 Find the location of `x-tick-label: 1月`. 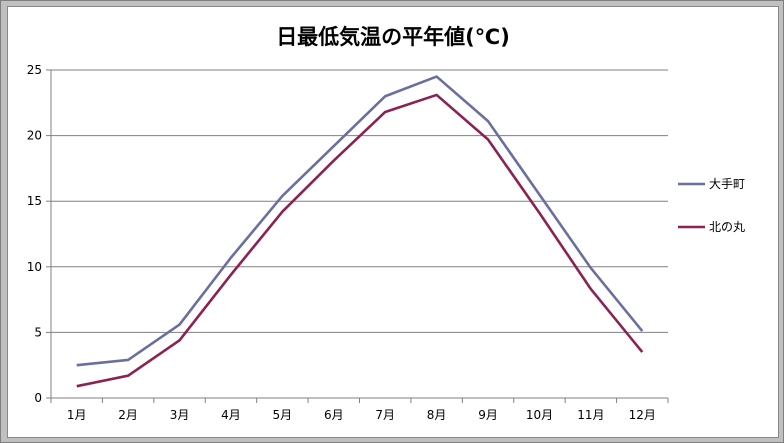

x-tick-label: 1月 is located at coordinates (77, 415).